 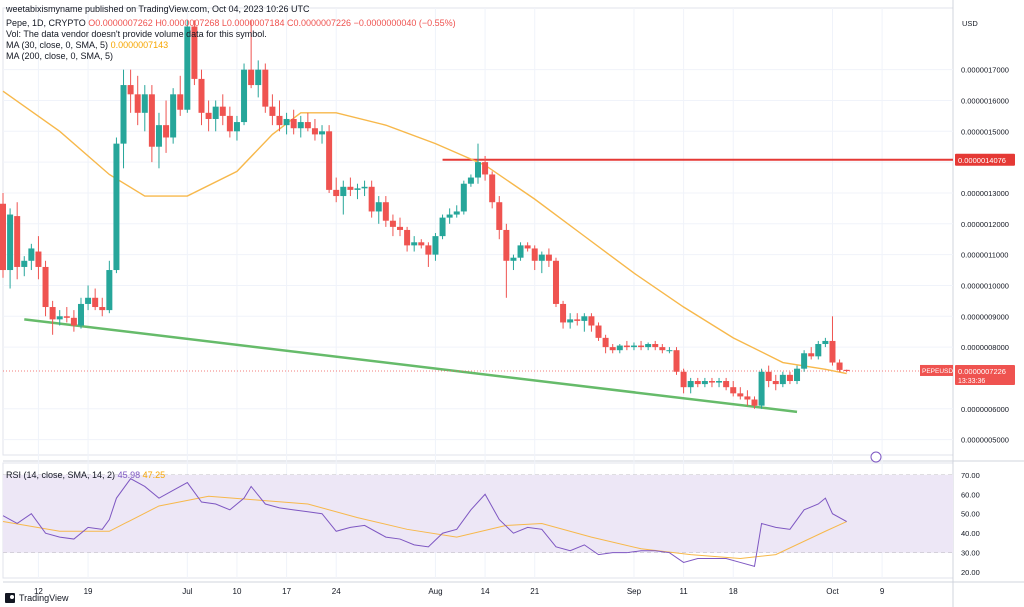 I want to click on rsi-legend: RSI (14, close, SMA, 14, 2) 45.98 47.25, so click(x=85, y=475).